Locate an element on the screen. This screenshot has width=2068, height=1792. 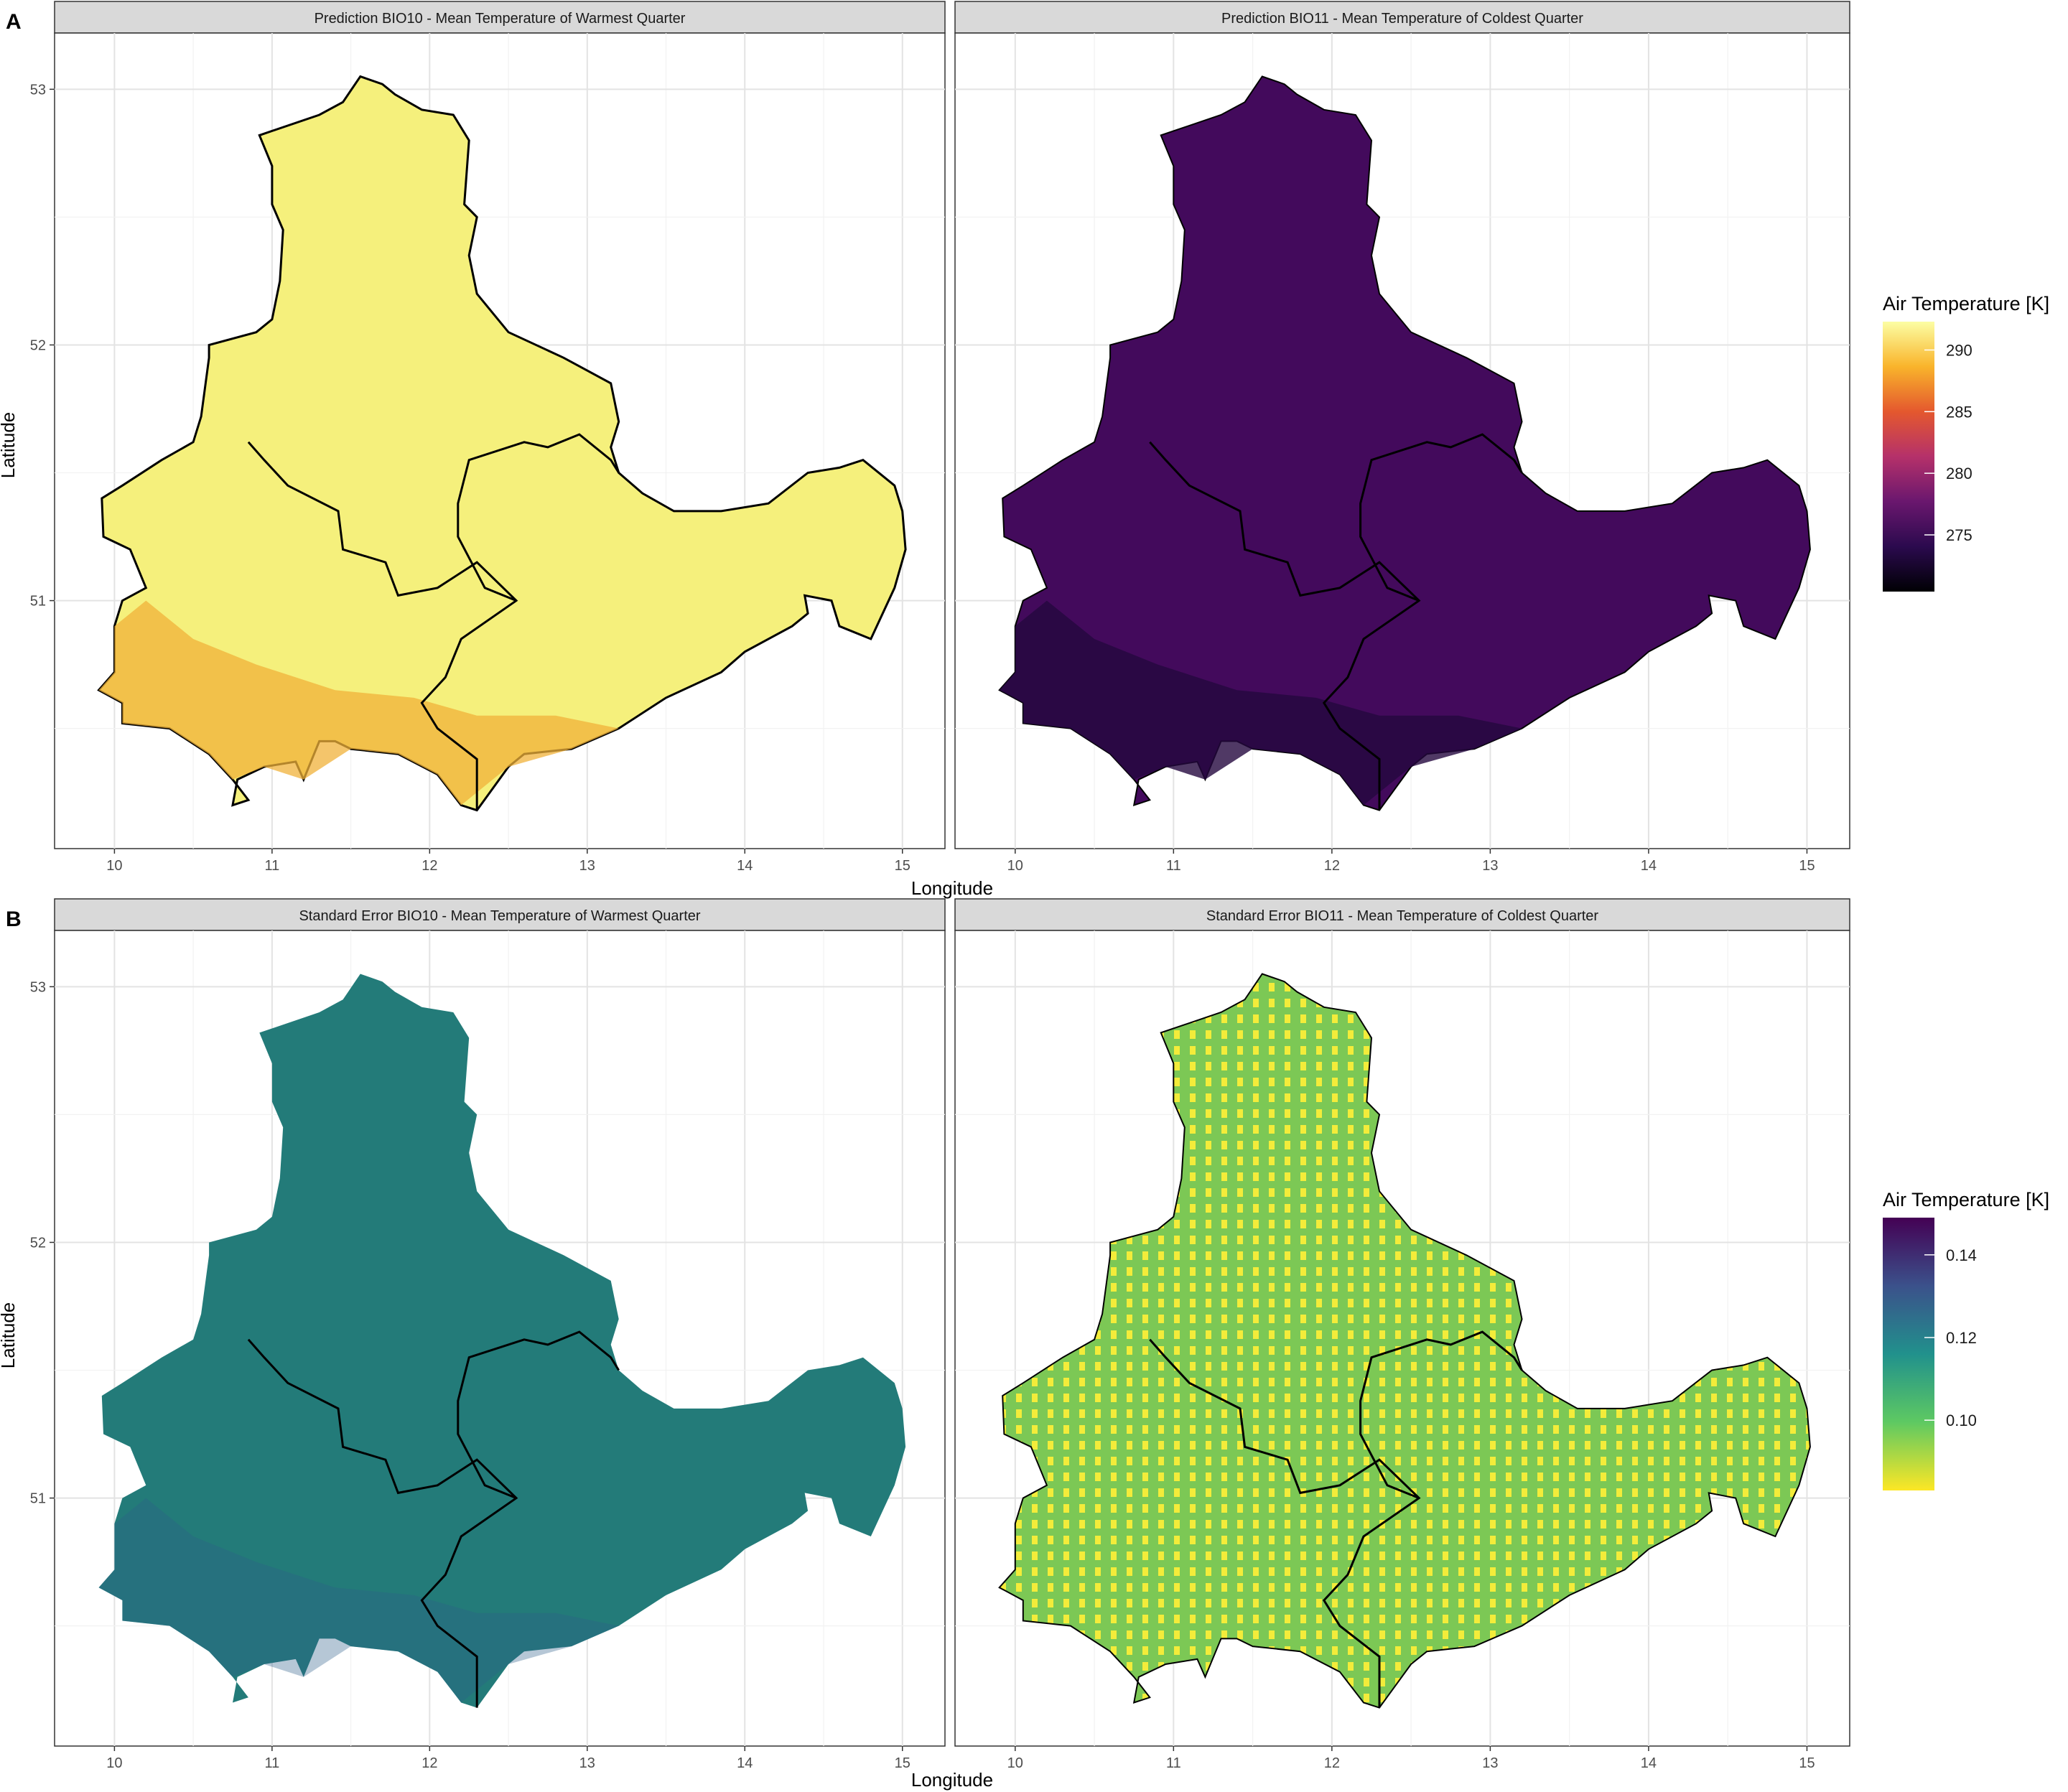
row-label-b: B is located at coordinates (14, 919).